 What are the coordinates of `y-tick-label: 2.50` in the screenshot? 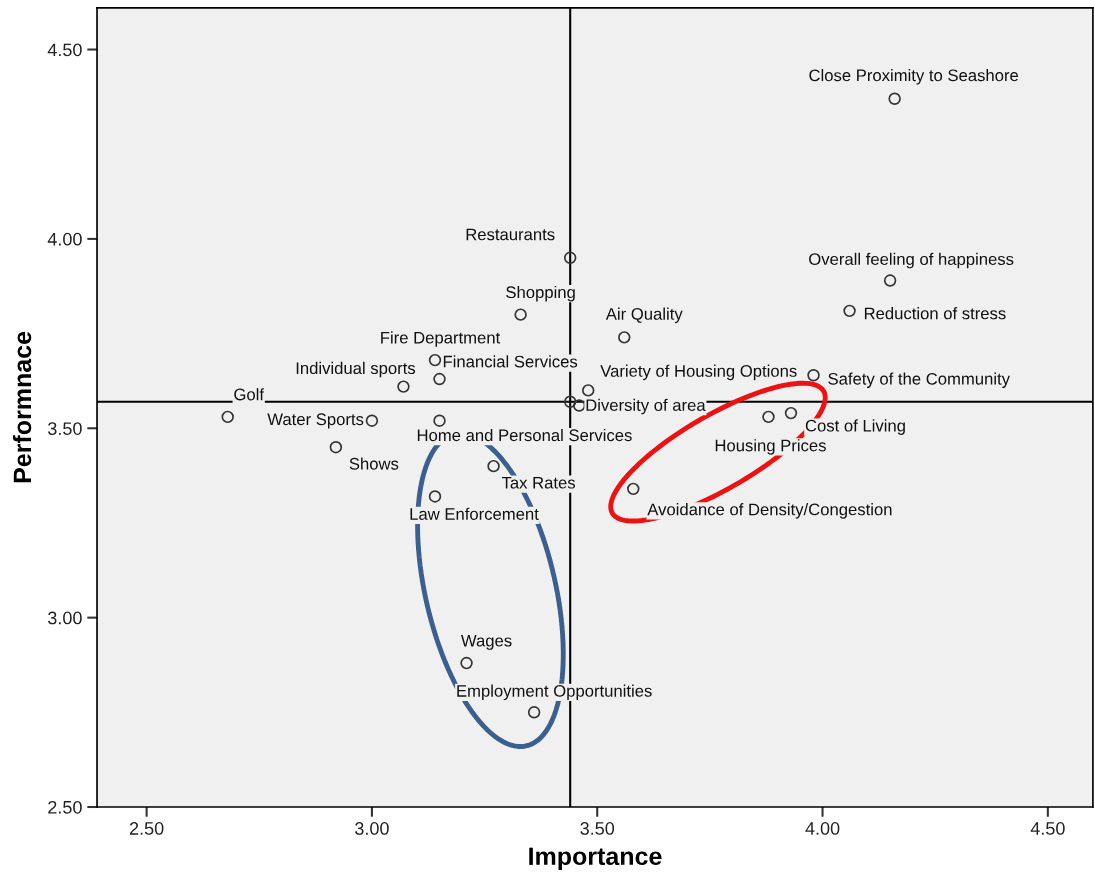 It's located at (65, 807).